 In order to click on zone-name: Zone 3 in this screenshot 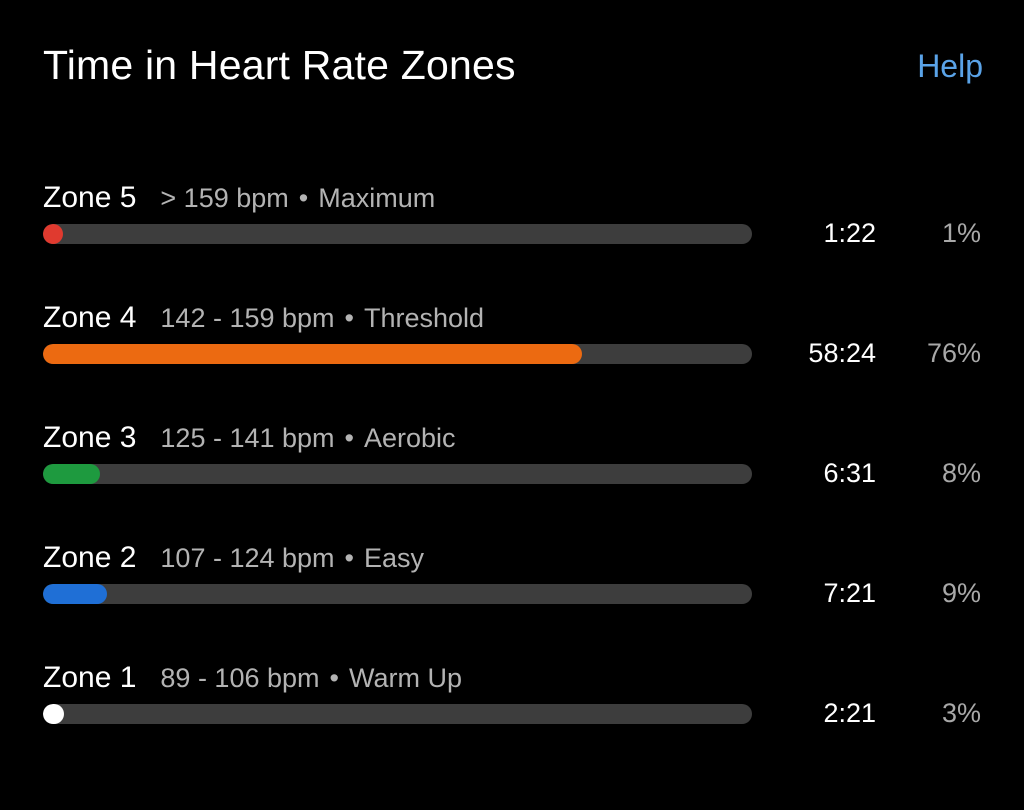, I will do `click(90, 437)`.